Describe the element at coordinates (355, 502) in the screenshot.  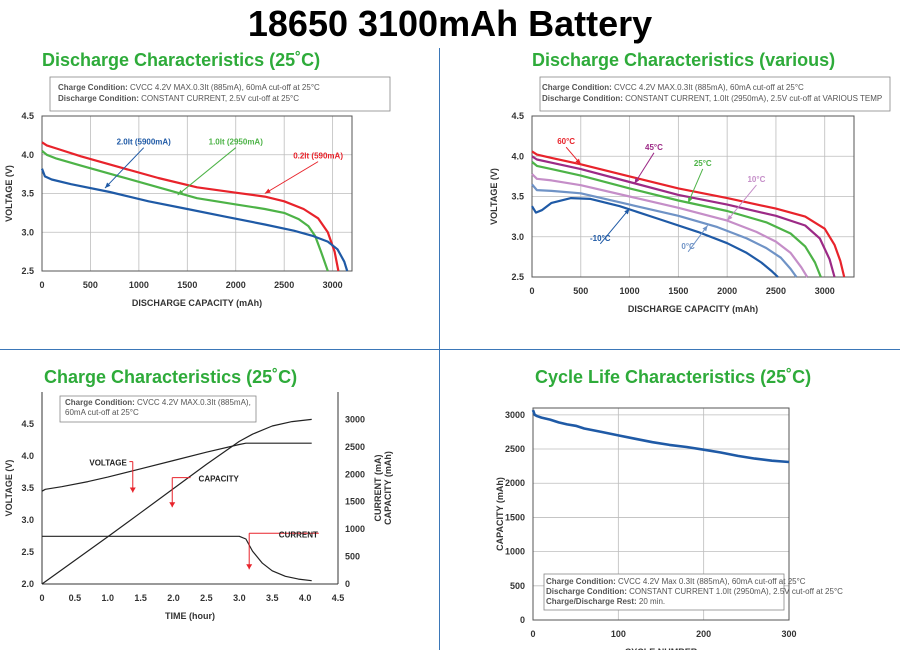
I see `y-right-tick-label: 1500` at that location.